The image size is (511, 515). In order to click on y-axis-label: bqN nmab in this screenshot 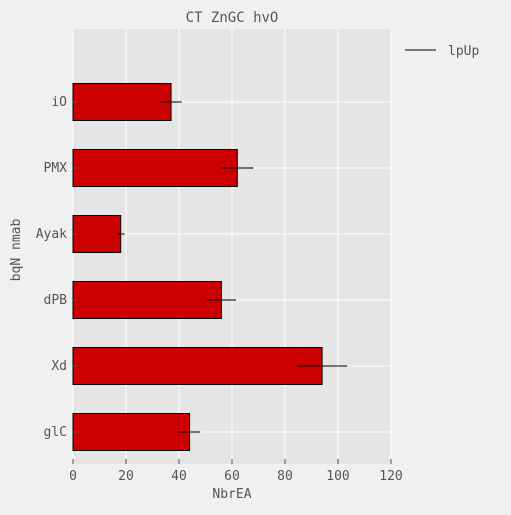, I will do `click(16, 250)`.